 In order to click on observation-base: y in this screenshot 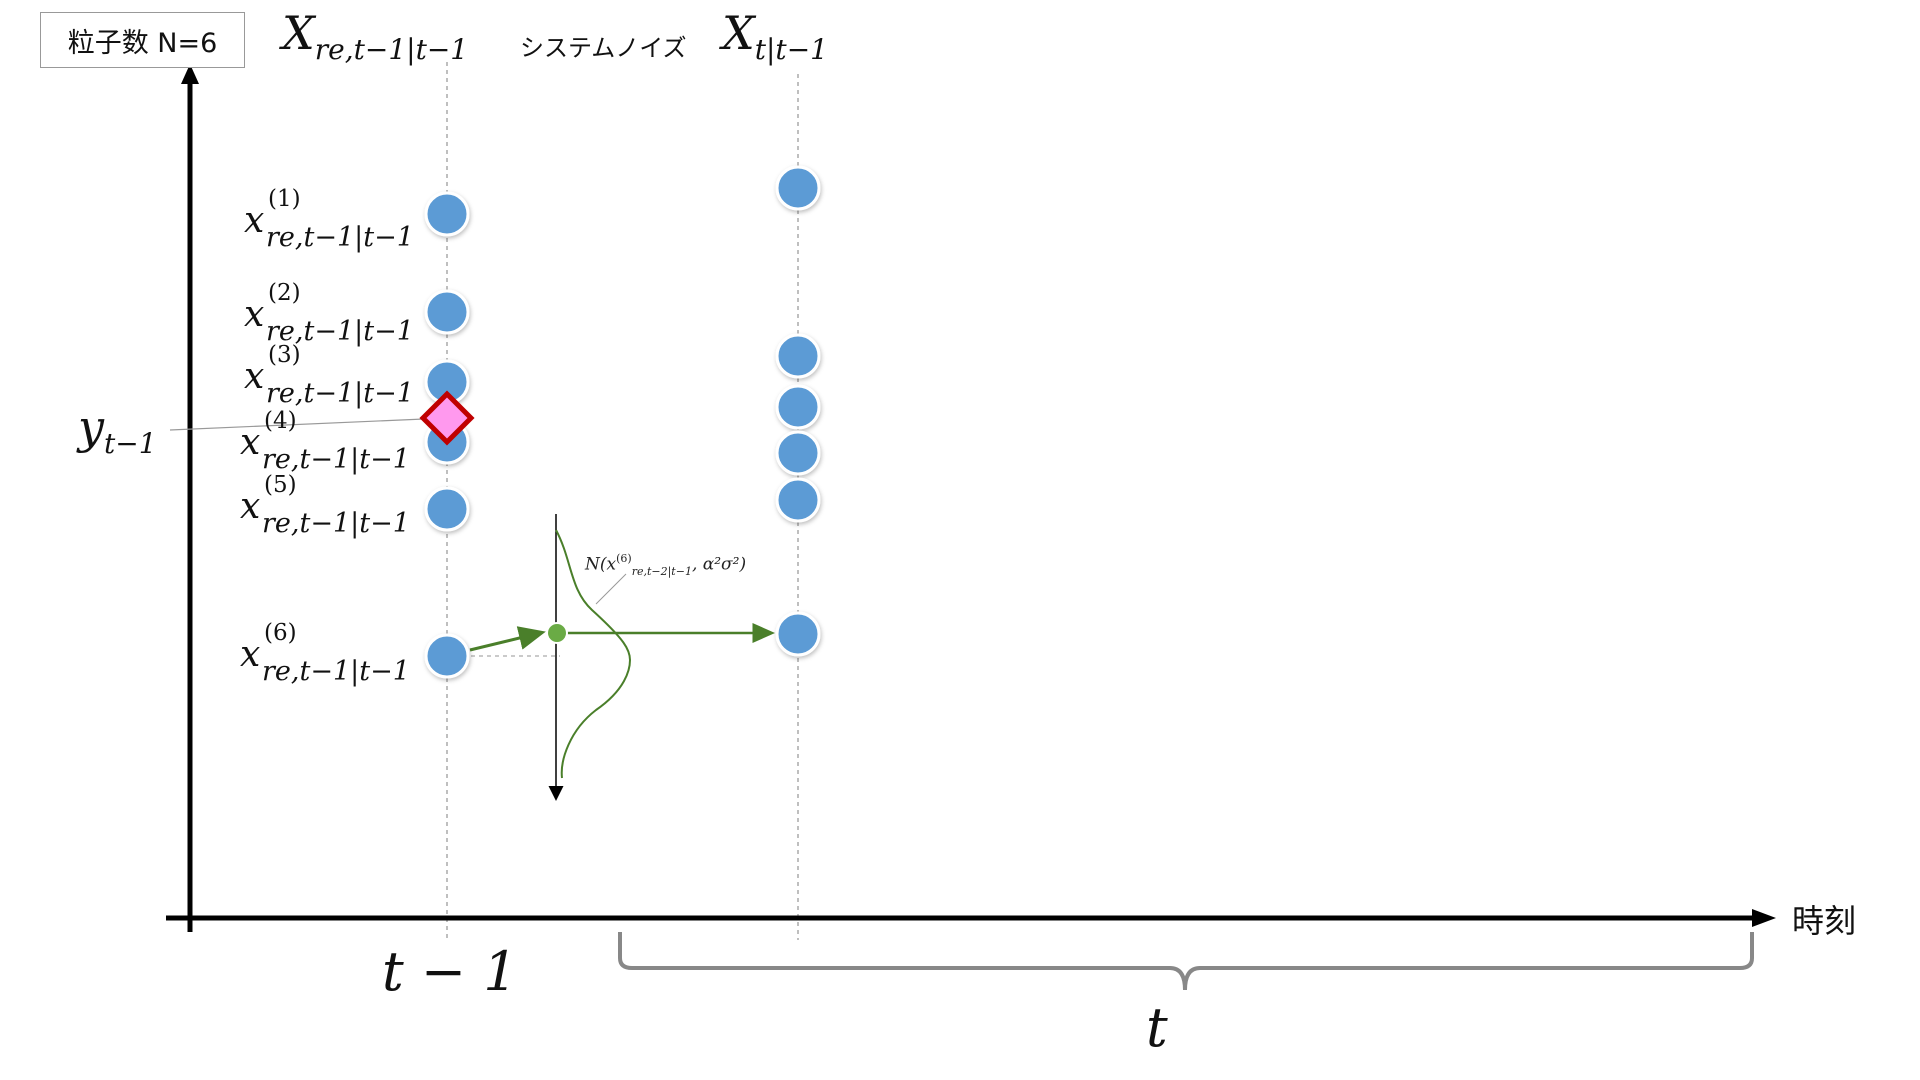, I will do `click(91, 427)`.